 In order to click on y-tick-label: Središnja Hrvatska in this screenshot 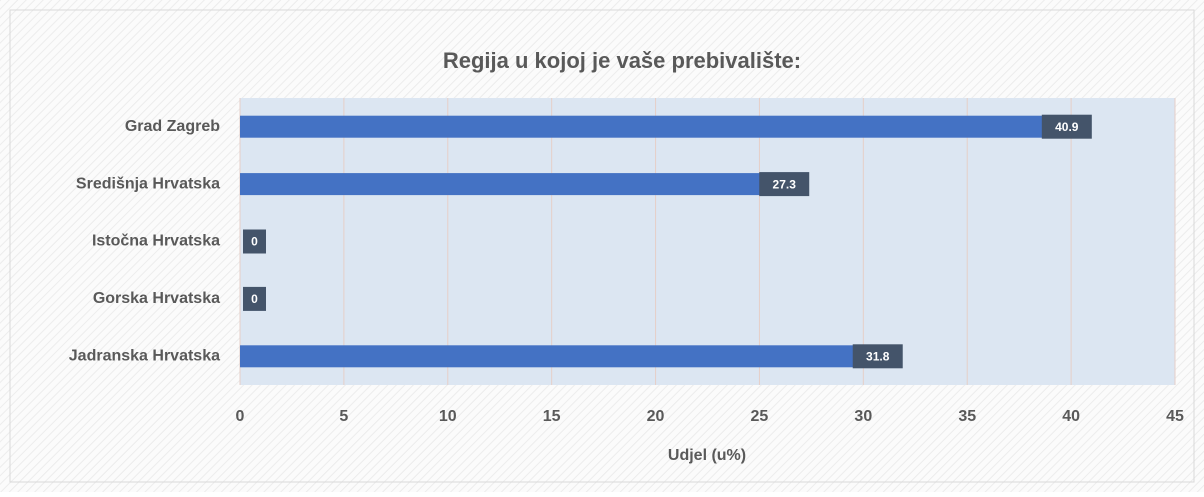, I will do `click(148, 183)`.